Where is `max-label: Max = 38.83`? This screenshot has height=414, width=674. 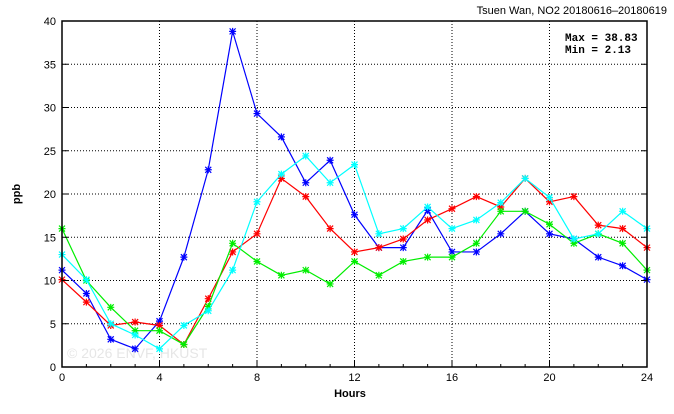
max-label: Max = 38.83 is located at coordinates (601, 39).